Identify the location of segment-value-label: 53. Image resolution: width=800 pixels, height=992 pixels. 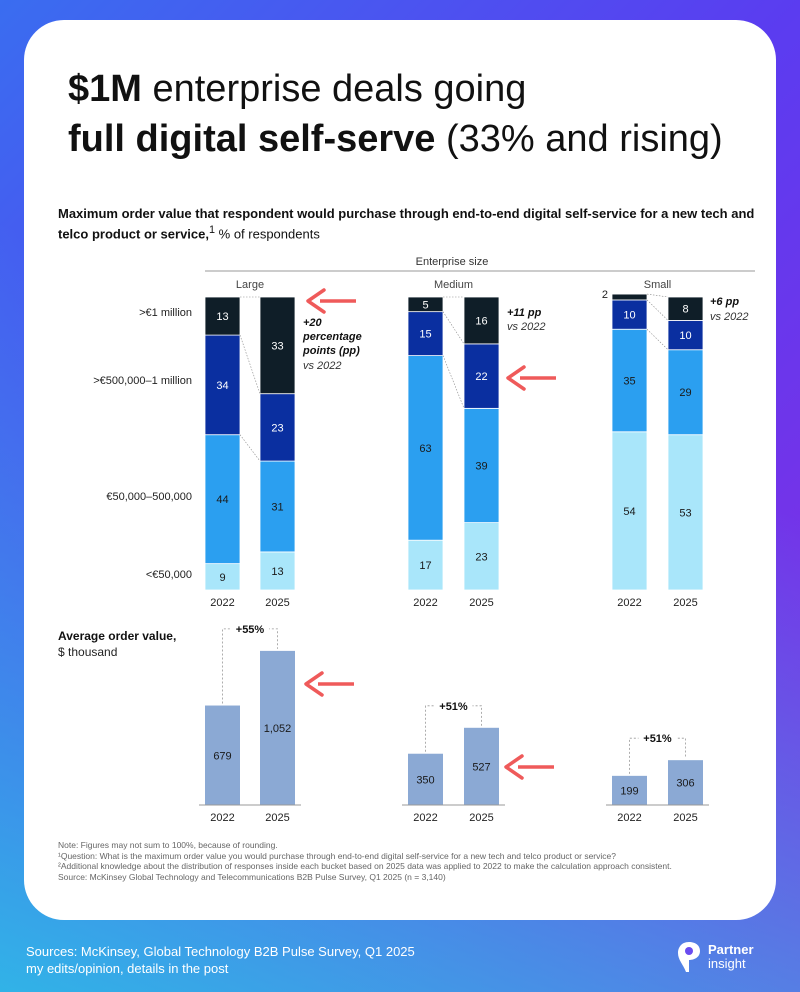
(685, 513).